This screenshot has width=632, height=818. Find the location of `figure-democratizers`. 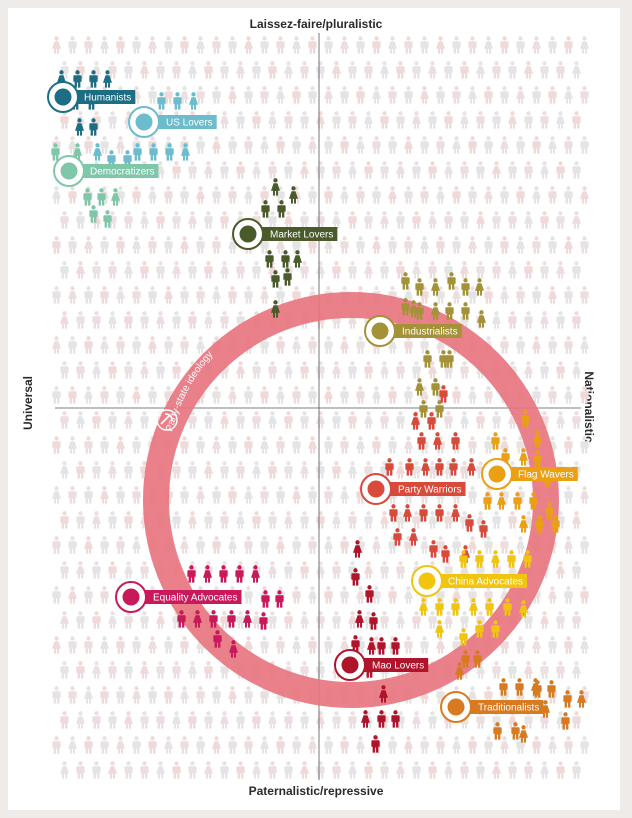

figure-democratizers is located at coordinates (101, 197).